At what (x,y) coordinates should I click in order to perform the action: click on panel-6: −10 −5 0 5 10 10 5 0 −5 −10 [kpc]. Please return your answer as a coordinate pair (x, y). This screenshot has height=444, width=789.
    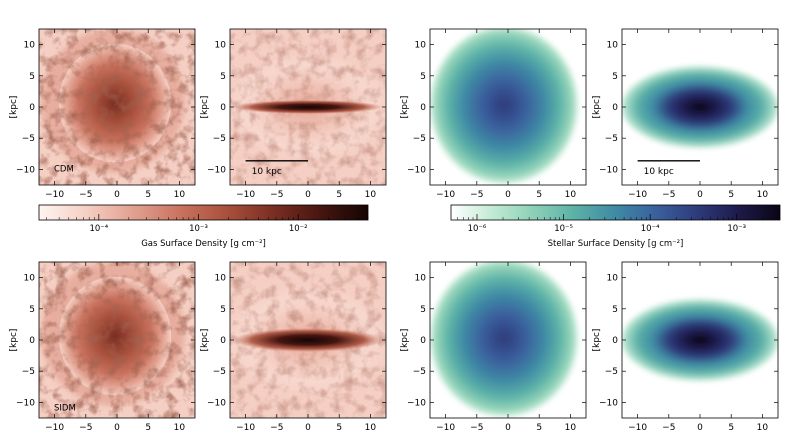
    Looking at the image, I should click on (293, 347).